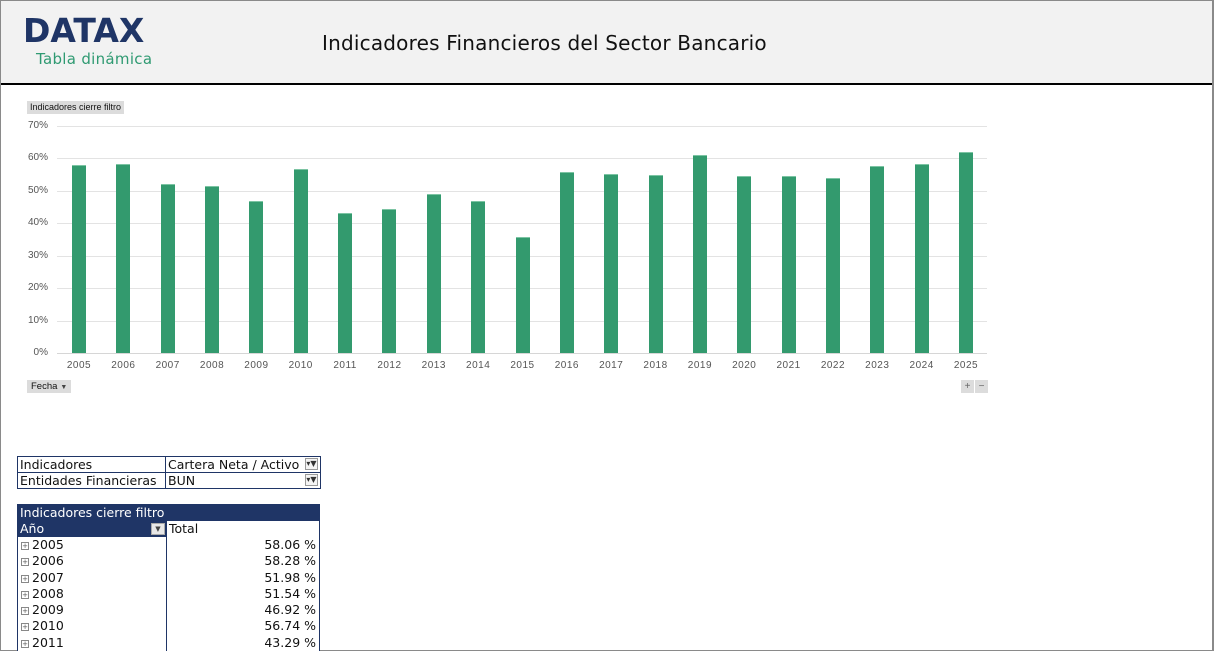 The height and width of the screenshot is (651, 1214). Describe the element at coordinates (212, 269) in the screenshot. I see `bar-2008` at that location.